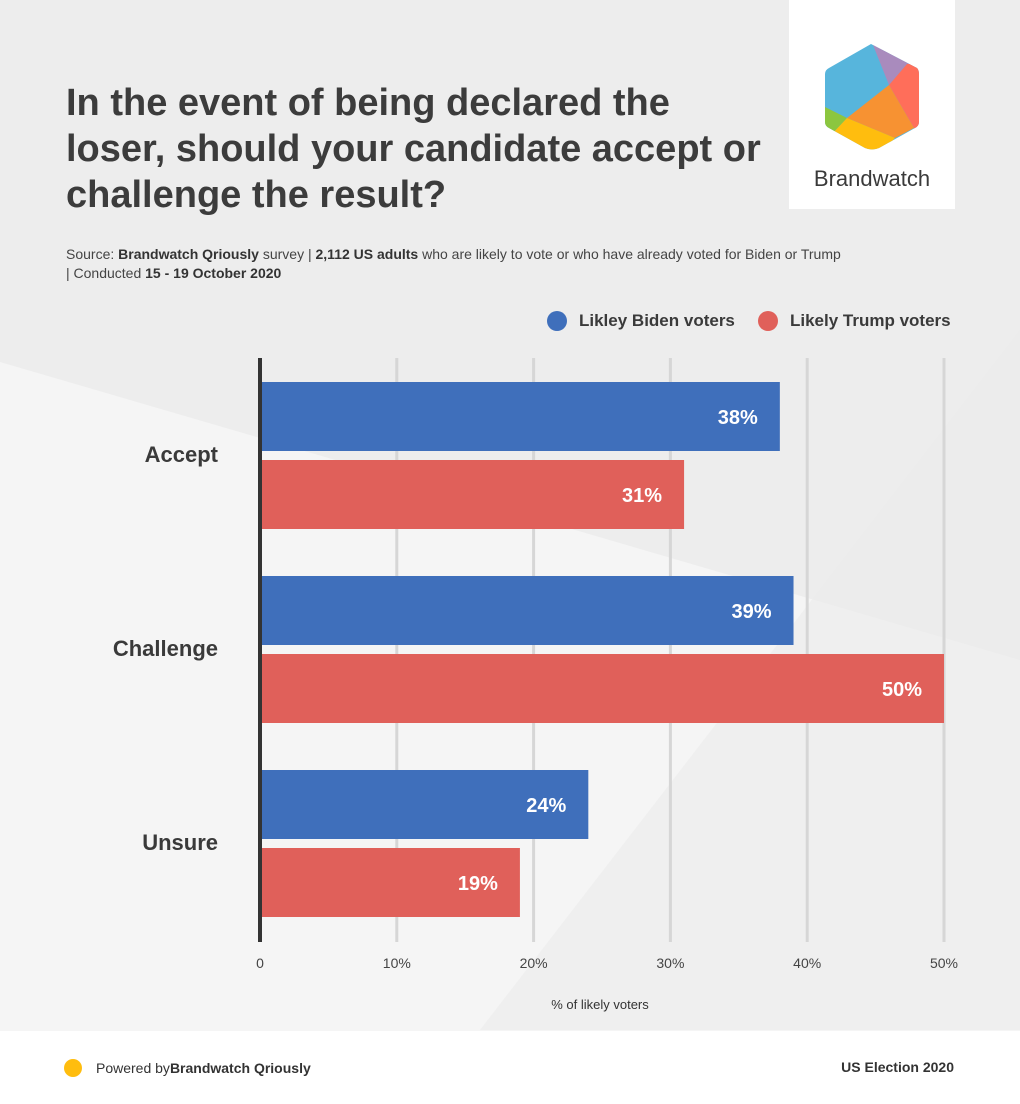  I want to click on x-tick-label: 10%, so click(396, 963).